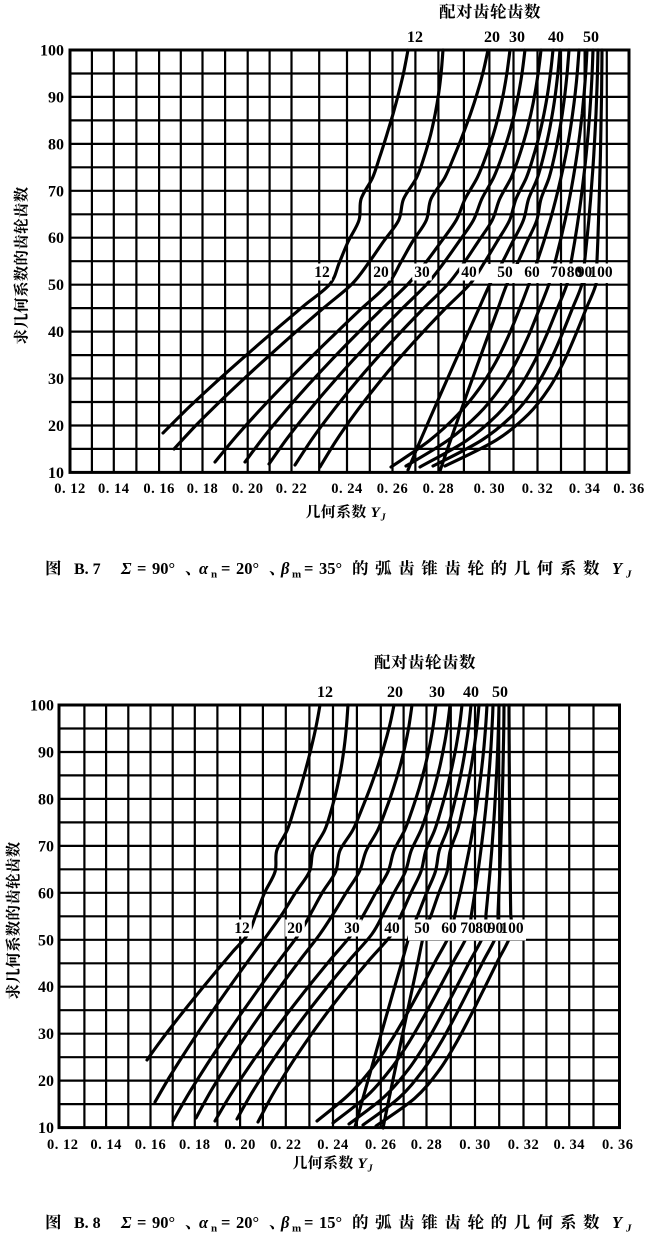 The width and height of the screenshot is (650, 1247). I want to click on svg-text: B. 7, so click(87, 569).